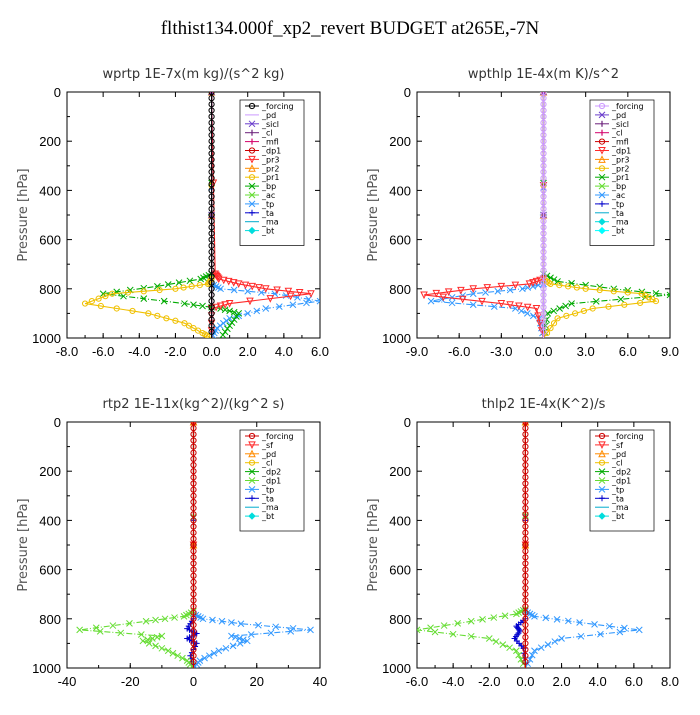 This screenshot has height=715, width=700. I want to click on y-tick-label: 800, so click(50, 289).